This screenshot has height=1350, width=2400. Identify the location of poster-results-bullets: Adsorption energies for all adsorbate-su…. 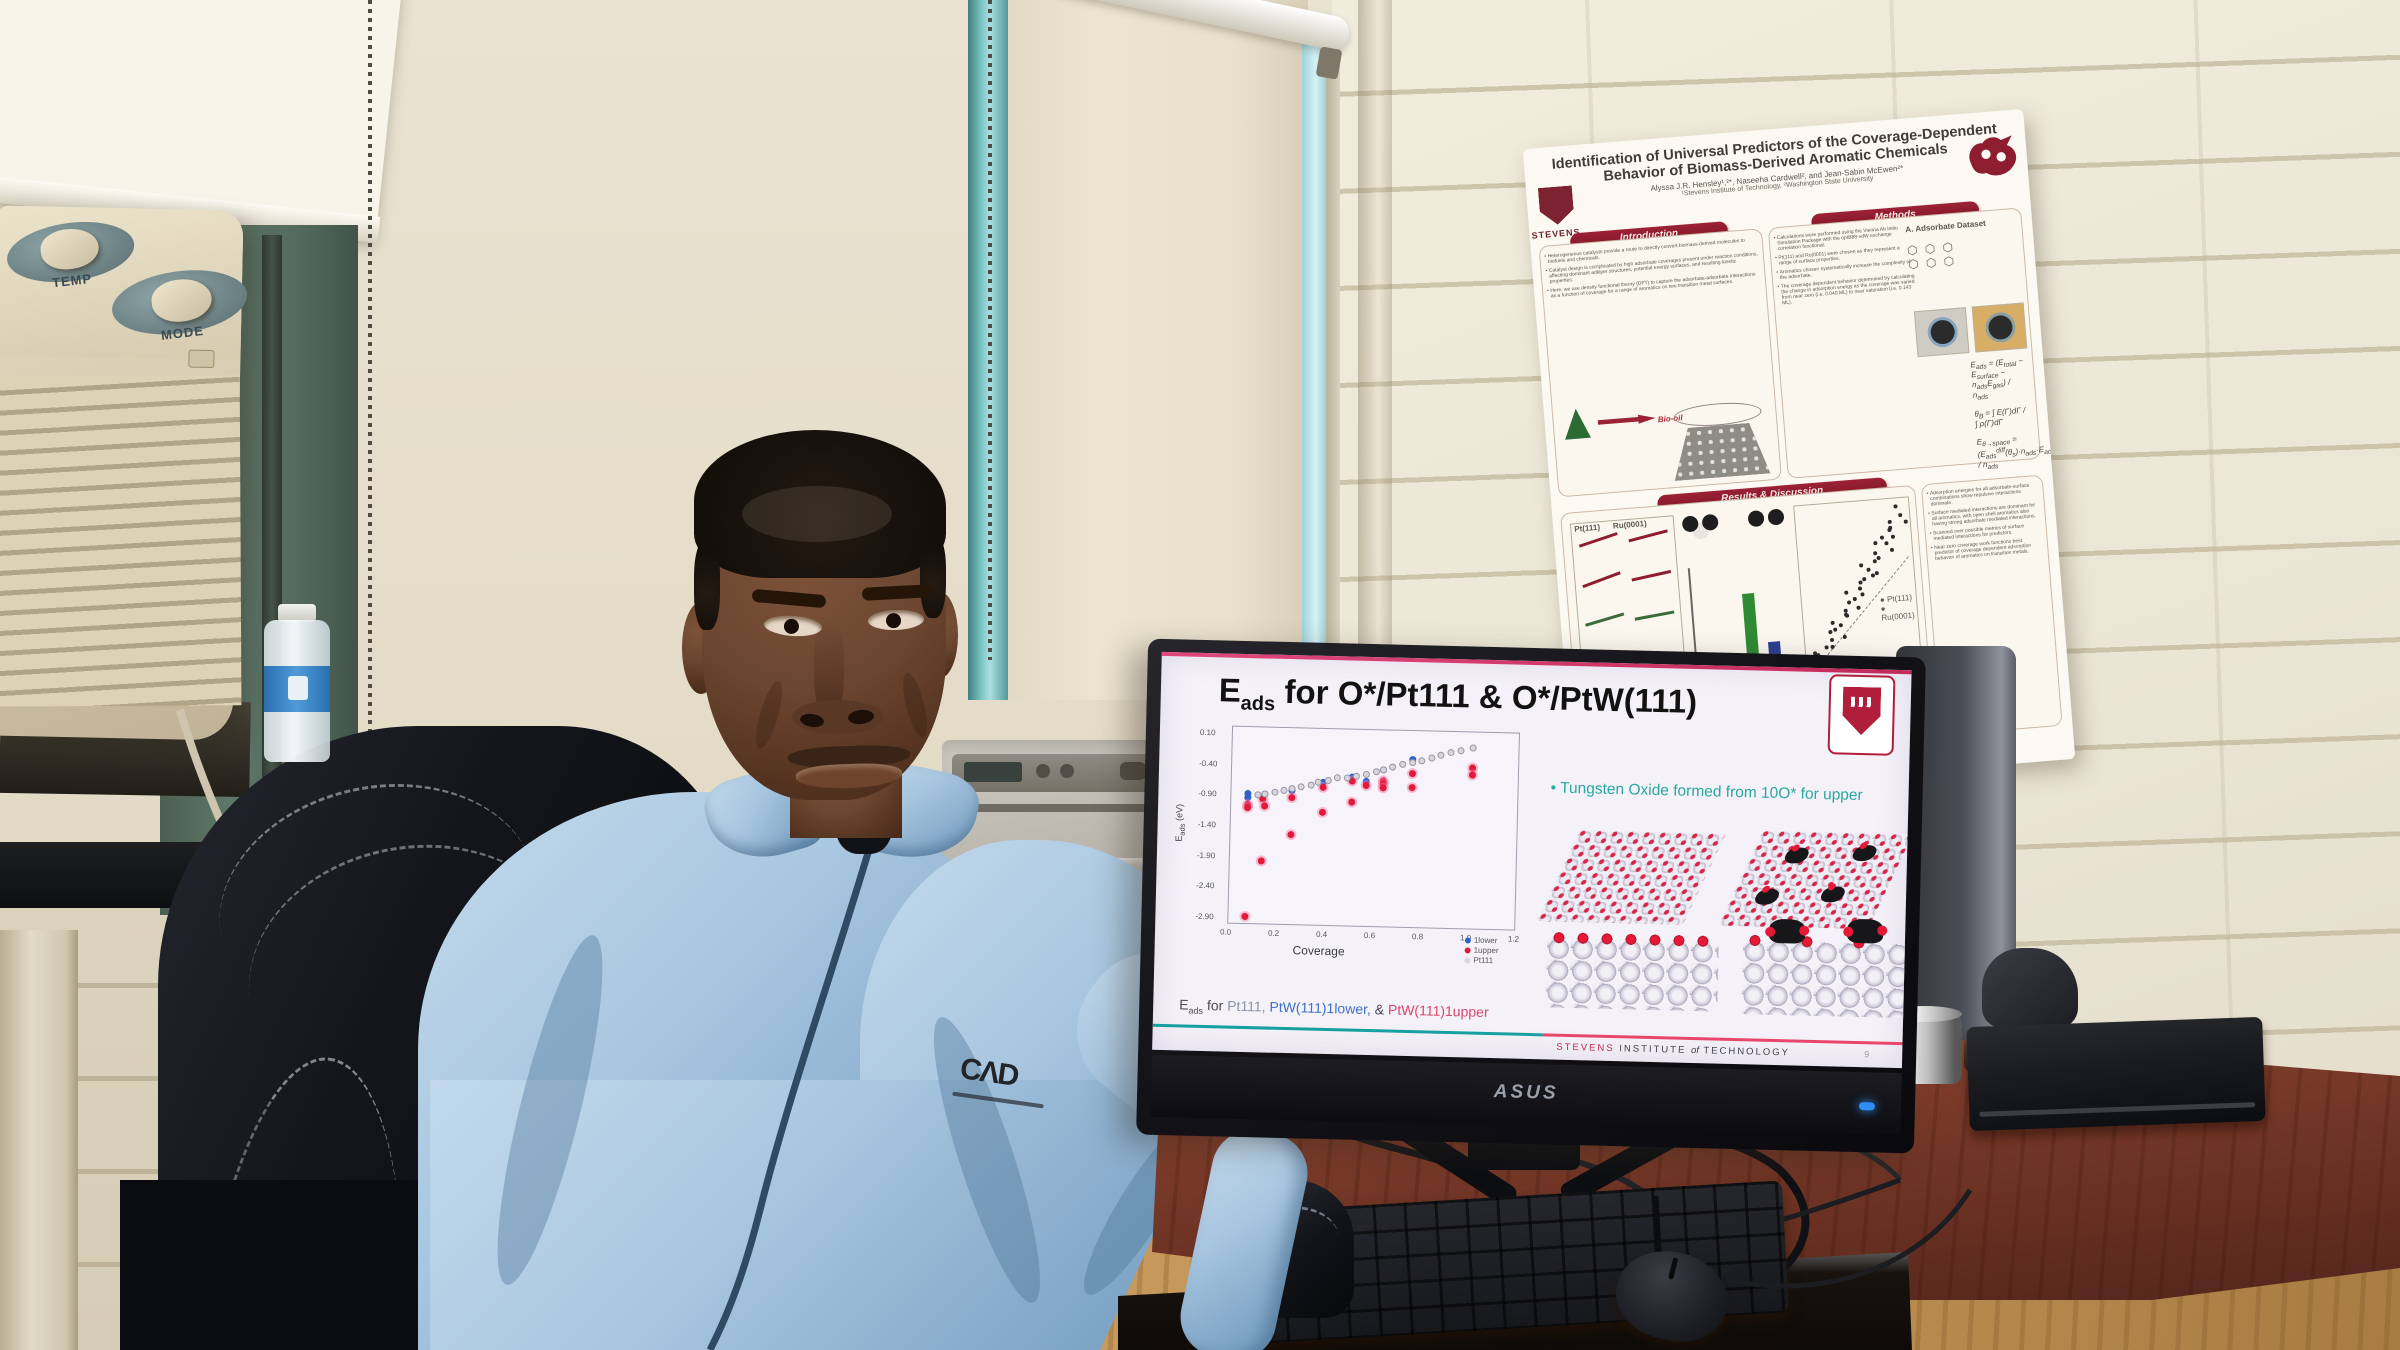
(1985, 519).